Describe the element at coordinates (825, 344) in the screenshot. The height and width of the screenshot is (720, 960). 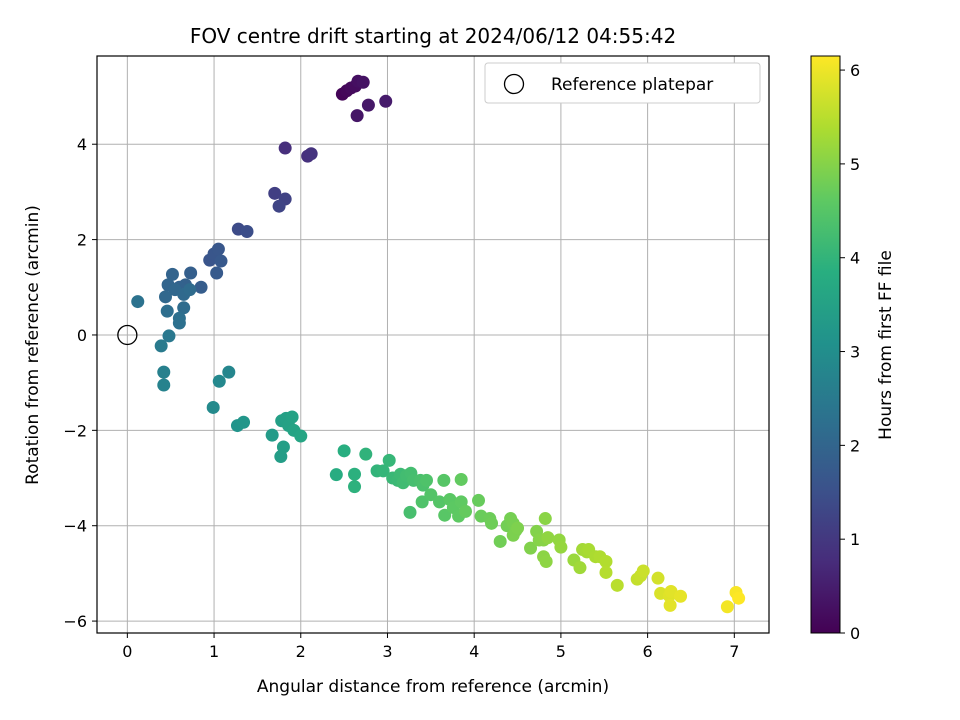
I see `colorbar` at that location.